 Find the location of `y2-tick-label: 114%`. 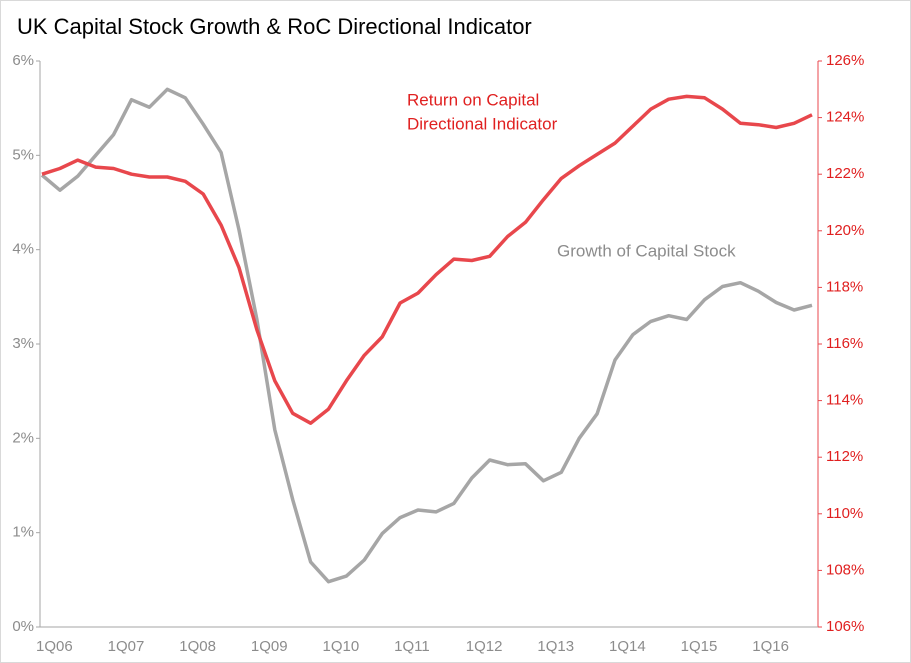

y2-tick-label: 114% is located at coordinates (844, 400).